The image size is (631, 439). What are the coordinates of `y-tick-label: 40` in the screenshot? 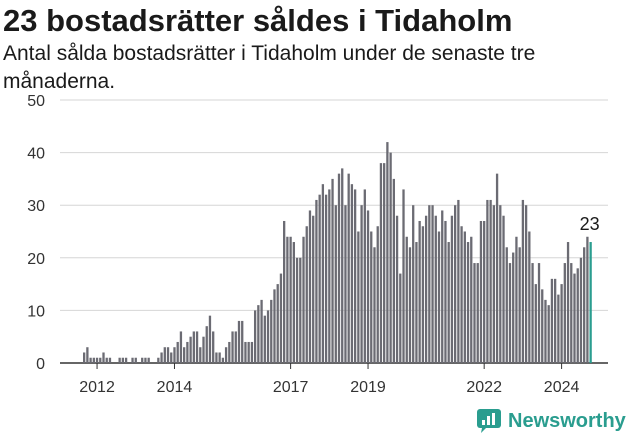 It's located at (36, 154).